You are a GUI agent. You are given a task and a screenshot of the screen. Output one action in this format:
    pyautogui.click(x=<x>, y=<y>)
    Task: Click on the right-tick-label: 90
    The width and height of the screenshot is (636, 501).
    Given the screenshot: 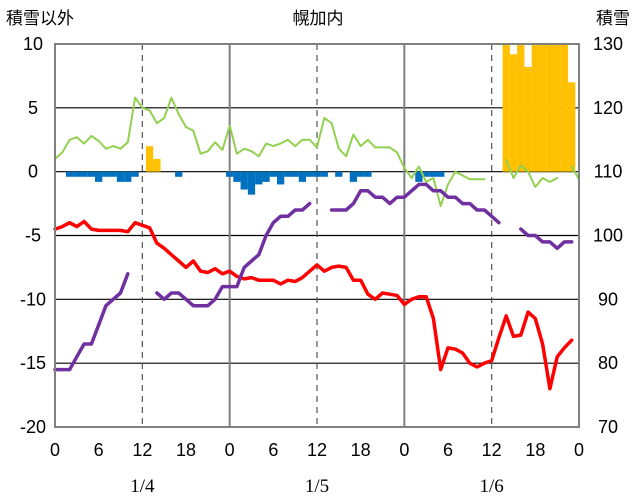 What is the action you would take?
    pyautogui.click(x=608, y=299)
    